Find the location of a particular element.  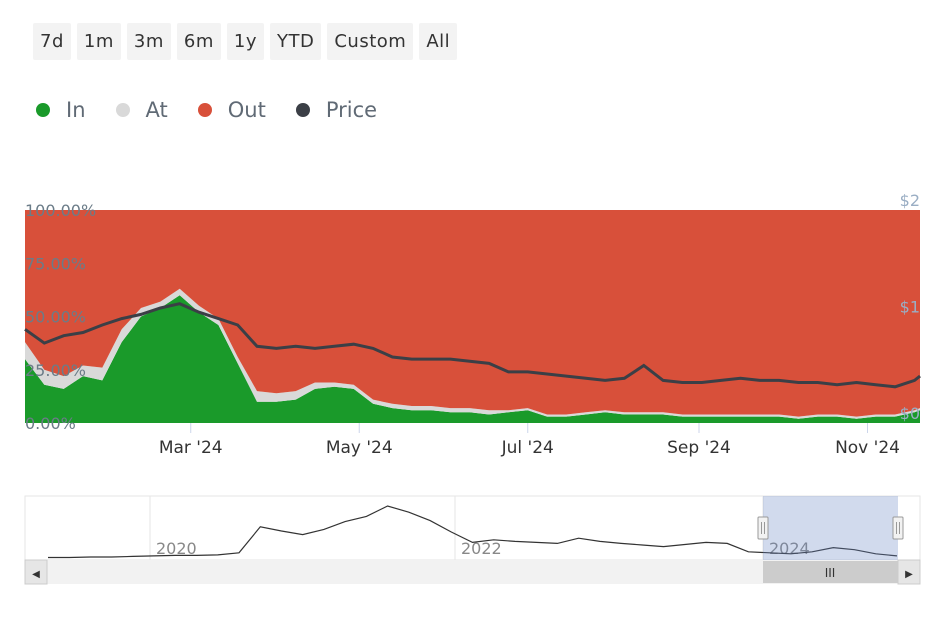

y-axis-right-tick: $1 is located at coordinates (910, 307).